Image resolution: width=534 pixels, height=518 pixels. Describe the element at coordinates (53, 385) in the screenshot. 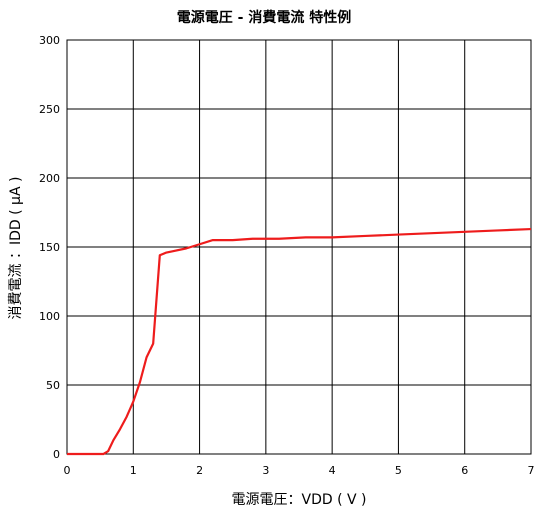

I see `y-tick-label: 50` at that location.